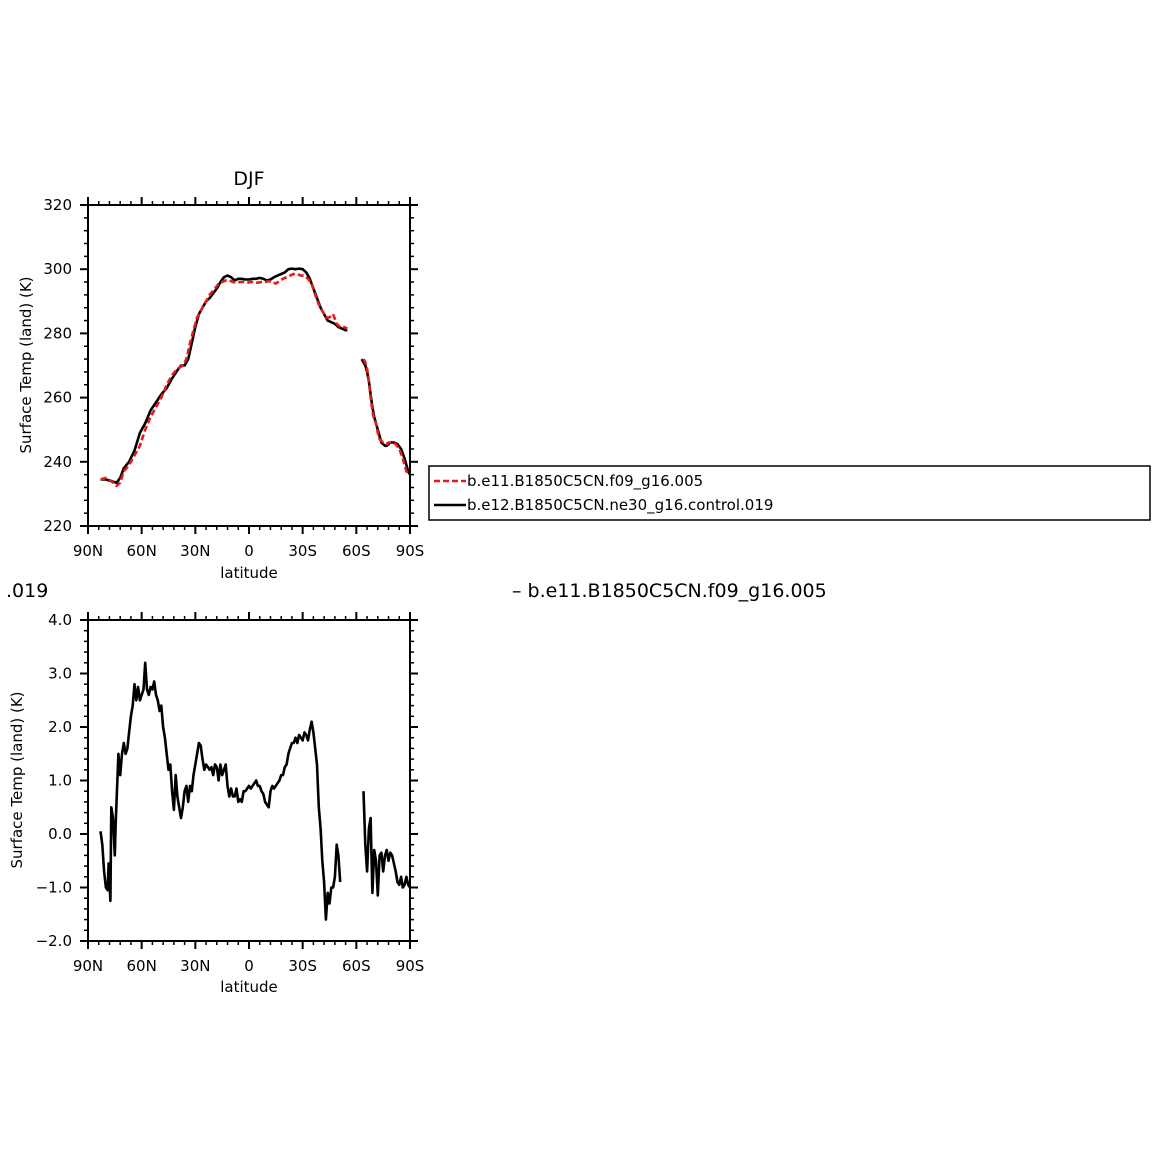  I want to click on top-series-group, so click(256, 377).